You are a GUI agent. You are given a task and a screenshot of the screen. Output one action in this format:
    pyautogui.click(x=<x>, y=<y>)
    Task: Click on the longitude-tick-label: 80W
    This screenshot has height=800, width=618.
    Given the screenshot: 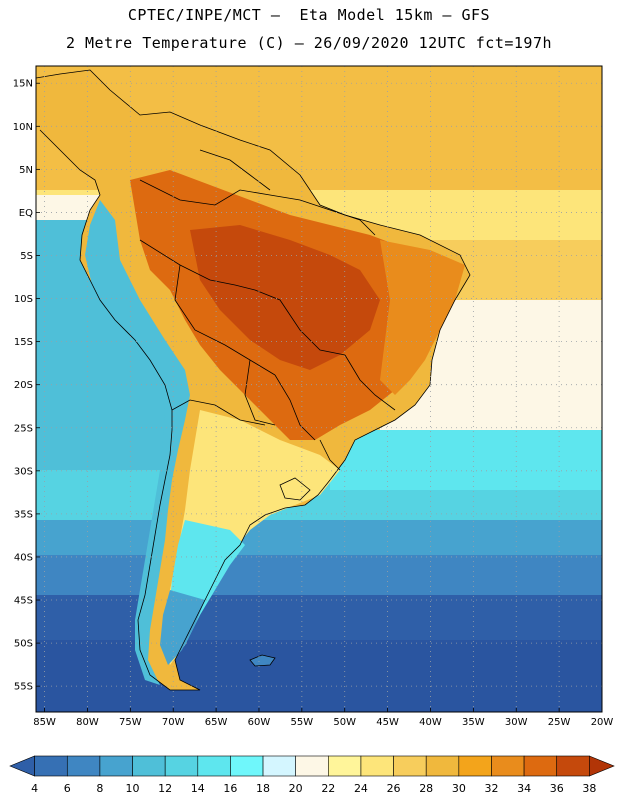 What is the action you would take?
    pyautogui.click(x=87, y=722)
    